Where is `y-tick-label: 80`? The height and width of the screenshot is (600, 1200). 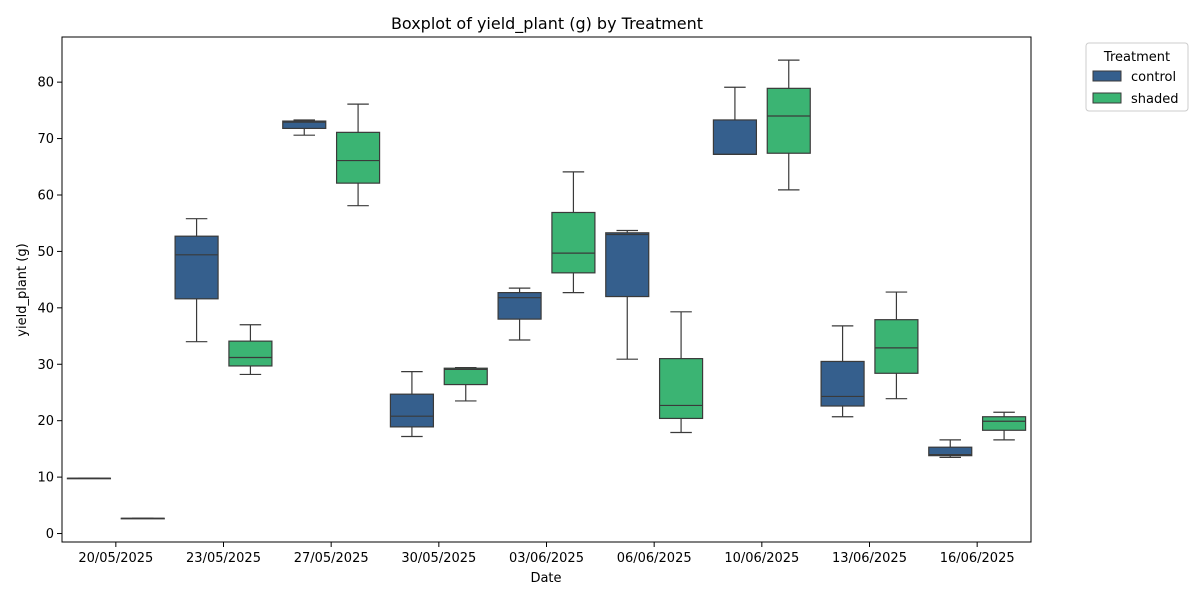
y-tick-label: 80 is located at coordinates (45, 83).